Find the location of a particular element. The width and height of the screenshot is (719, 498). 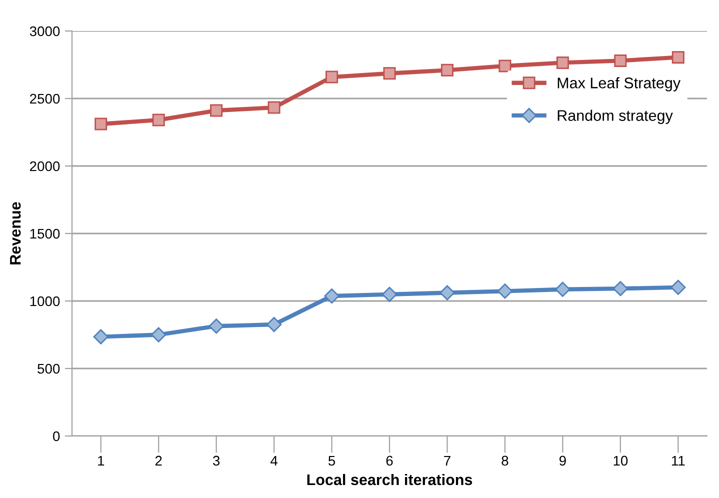

y-tick-label: 500 is located at coordinates (49, 369).